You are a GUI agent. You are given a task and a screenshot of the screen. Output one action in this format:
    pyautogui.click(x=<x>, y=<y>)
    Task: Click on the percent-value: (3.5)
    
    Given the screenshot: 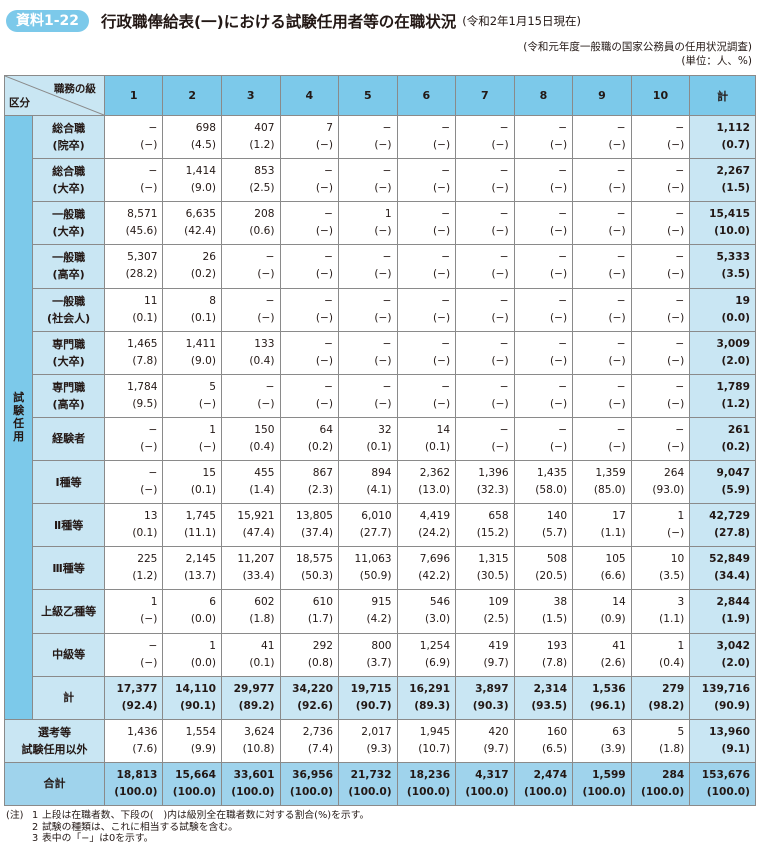 What is the action you would take?
    pyautogui.click(x=672, y=576)
    